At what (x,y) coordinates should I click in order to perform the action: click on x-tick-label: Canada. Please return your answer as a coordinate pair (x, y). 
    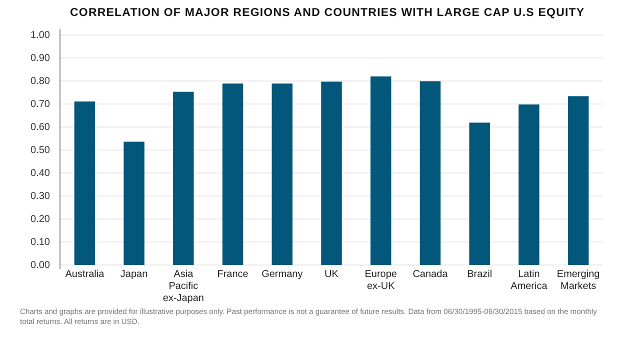
    Looking at the image, I should click on (430, 274).